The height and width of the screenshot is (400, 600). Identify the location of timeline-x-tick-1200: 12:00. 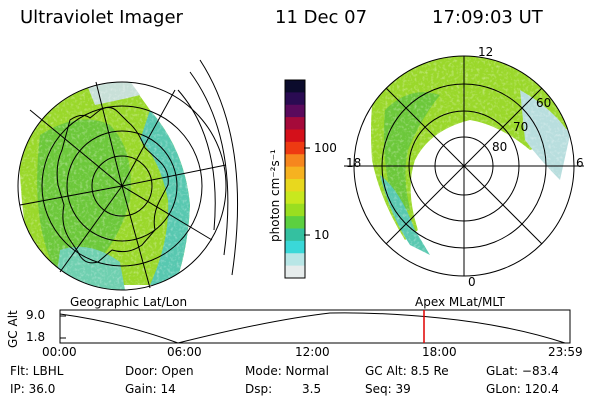
(312, 352).